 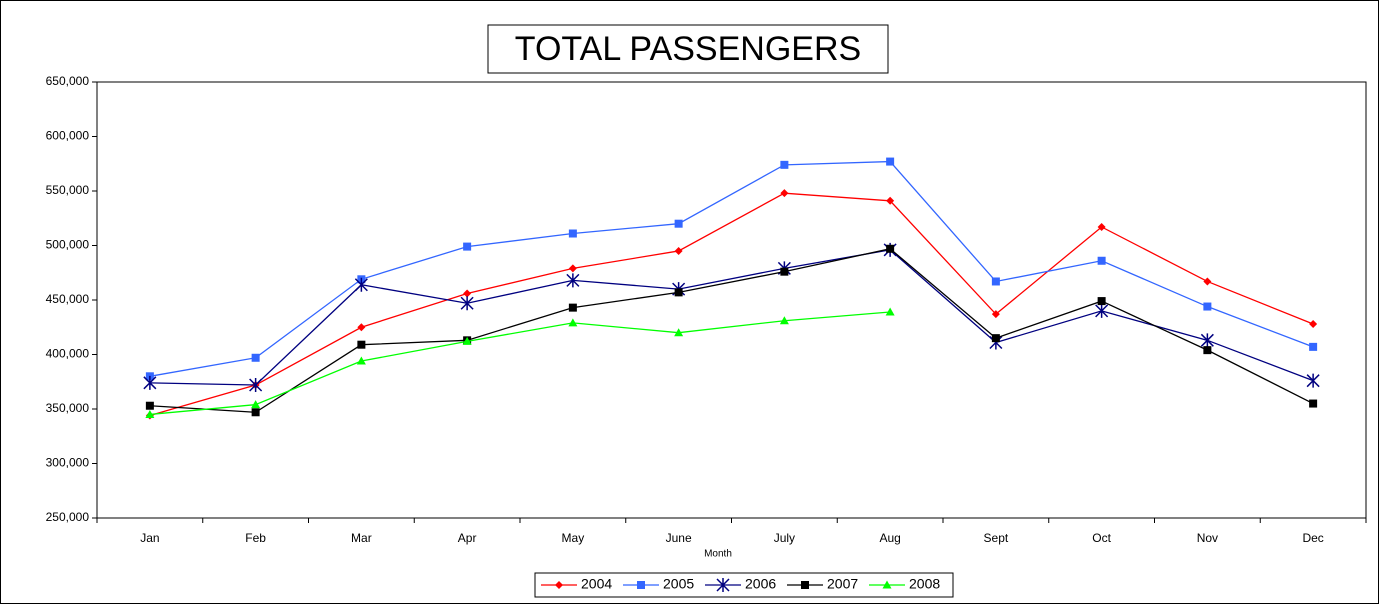 I want to click on x-tick-label: Oct, so click(x=1101, y=538).